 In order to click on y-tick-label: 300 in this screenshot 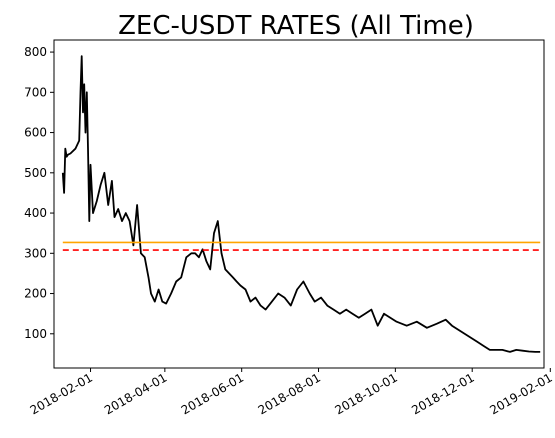, I will do `click(35, 253)`.